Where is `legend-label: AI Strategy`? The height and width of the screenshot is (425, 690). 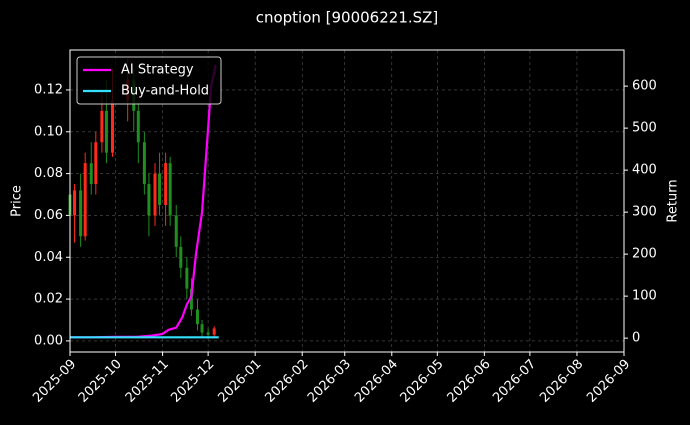
legend-label: AI Strategy is located at coordinates (157, 70).